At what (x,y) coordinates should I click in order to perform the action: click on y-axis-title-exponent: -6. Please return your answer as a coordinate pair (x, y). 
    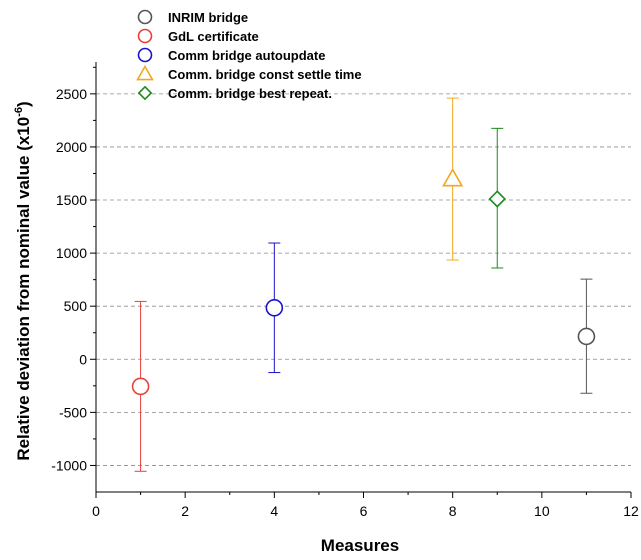
    Looking at the image, I should click on (19, 112).